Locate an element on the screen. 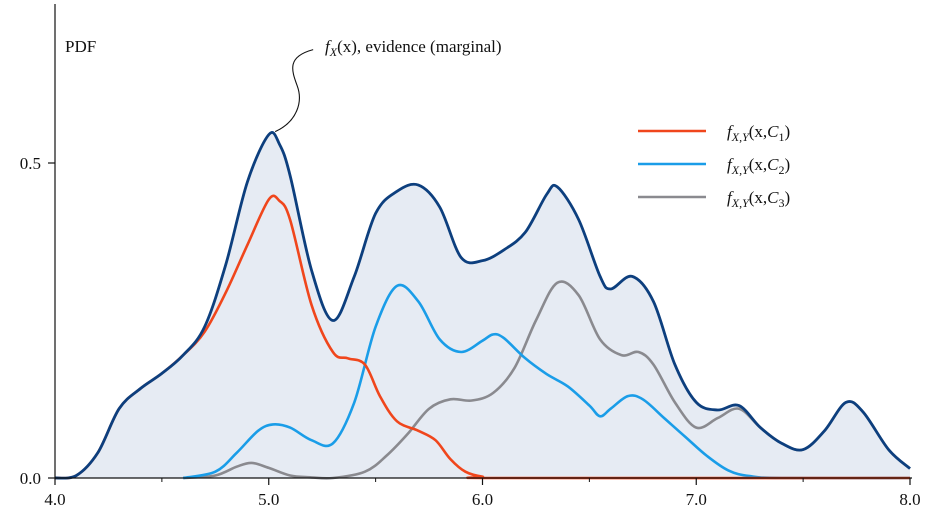 The width and height of the screenshot is (934, 521). x-tick-label: 6.0 is located at coordinates (482, 499).